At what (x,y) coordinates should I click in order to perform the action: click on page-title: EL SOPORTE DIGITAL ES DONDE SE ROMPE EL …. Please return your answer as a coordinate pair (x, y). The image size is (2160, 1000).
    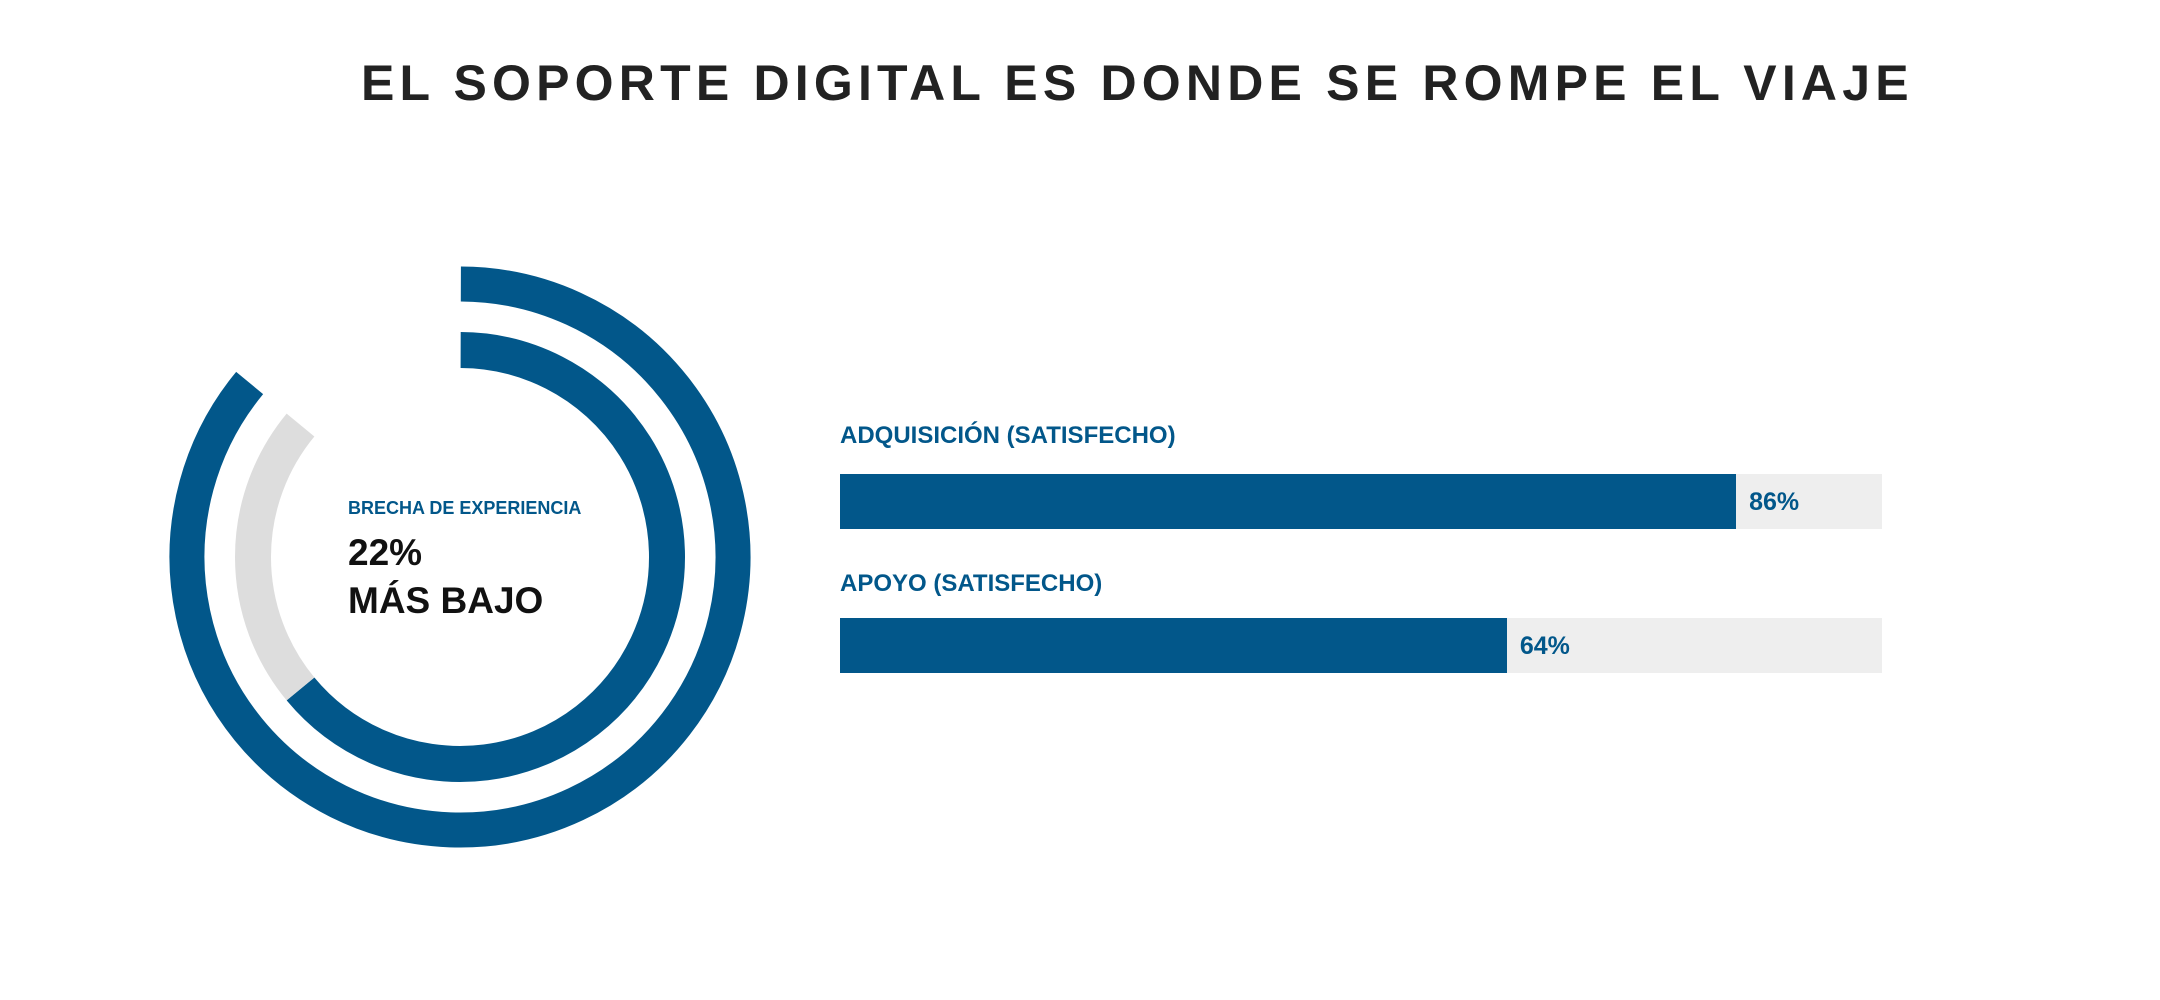
    Looking at the image, I should click on (1137, 83).